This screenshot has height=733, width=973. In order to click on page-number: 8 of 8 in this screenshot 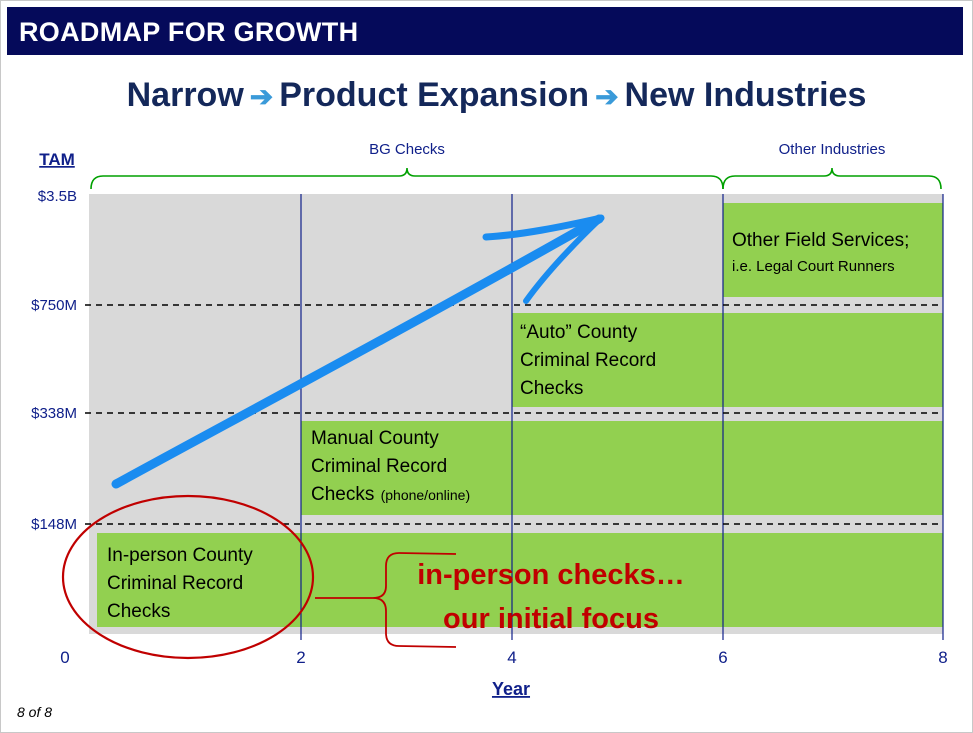, I will do `click(35, 712)`.